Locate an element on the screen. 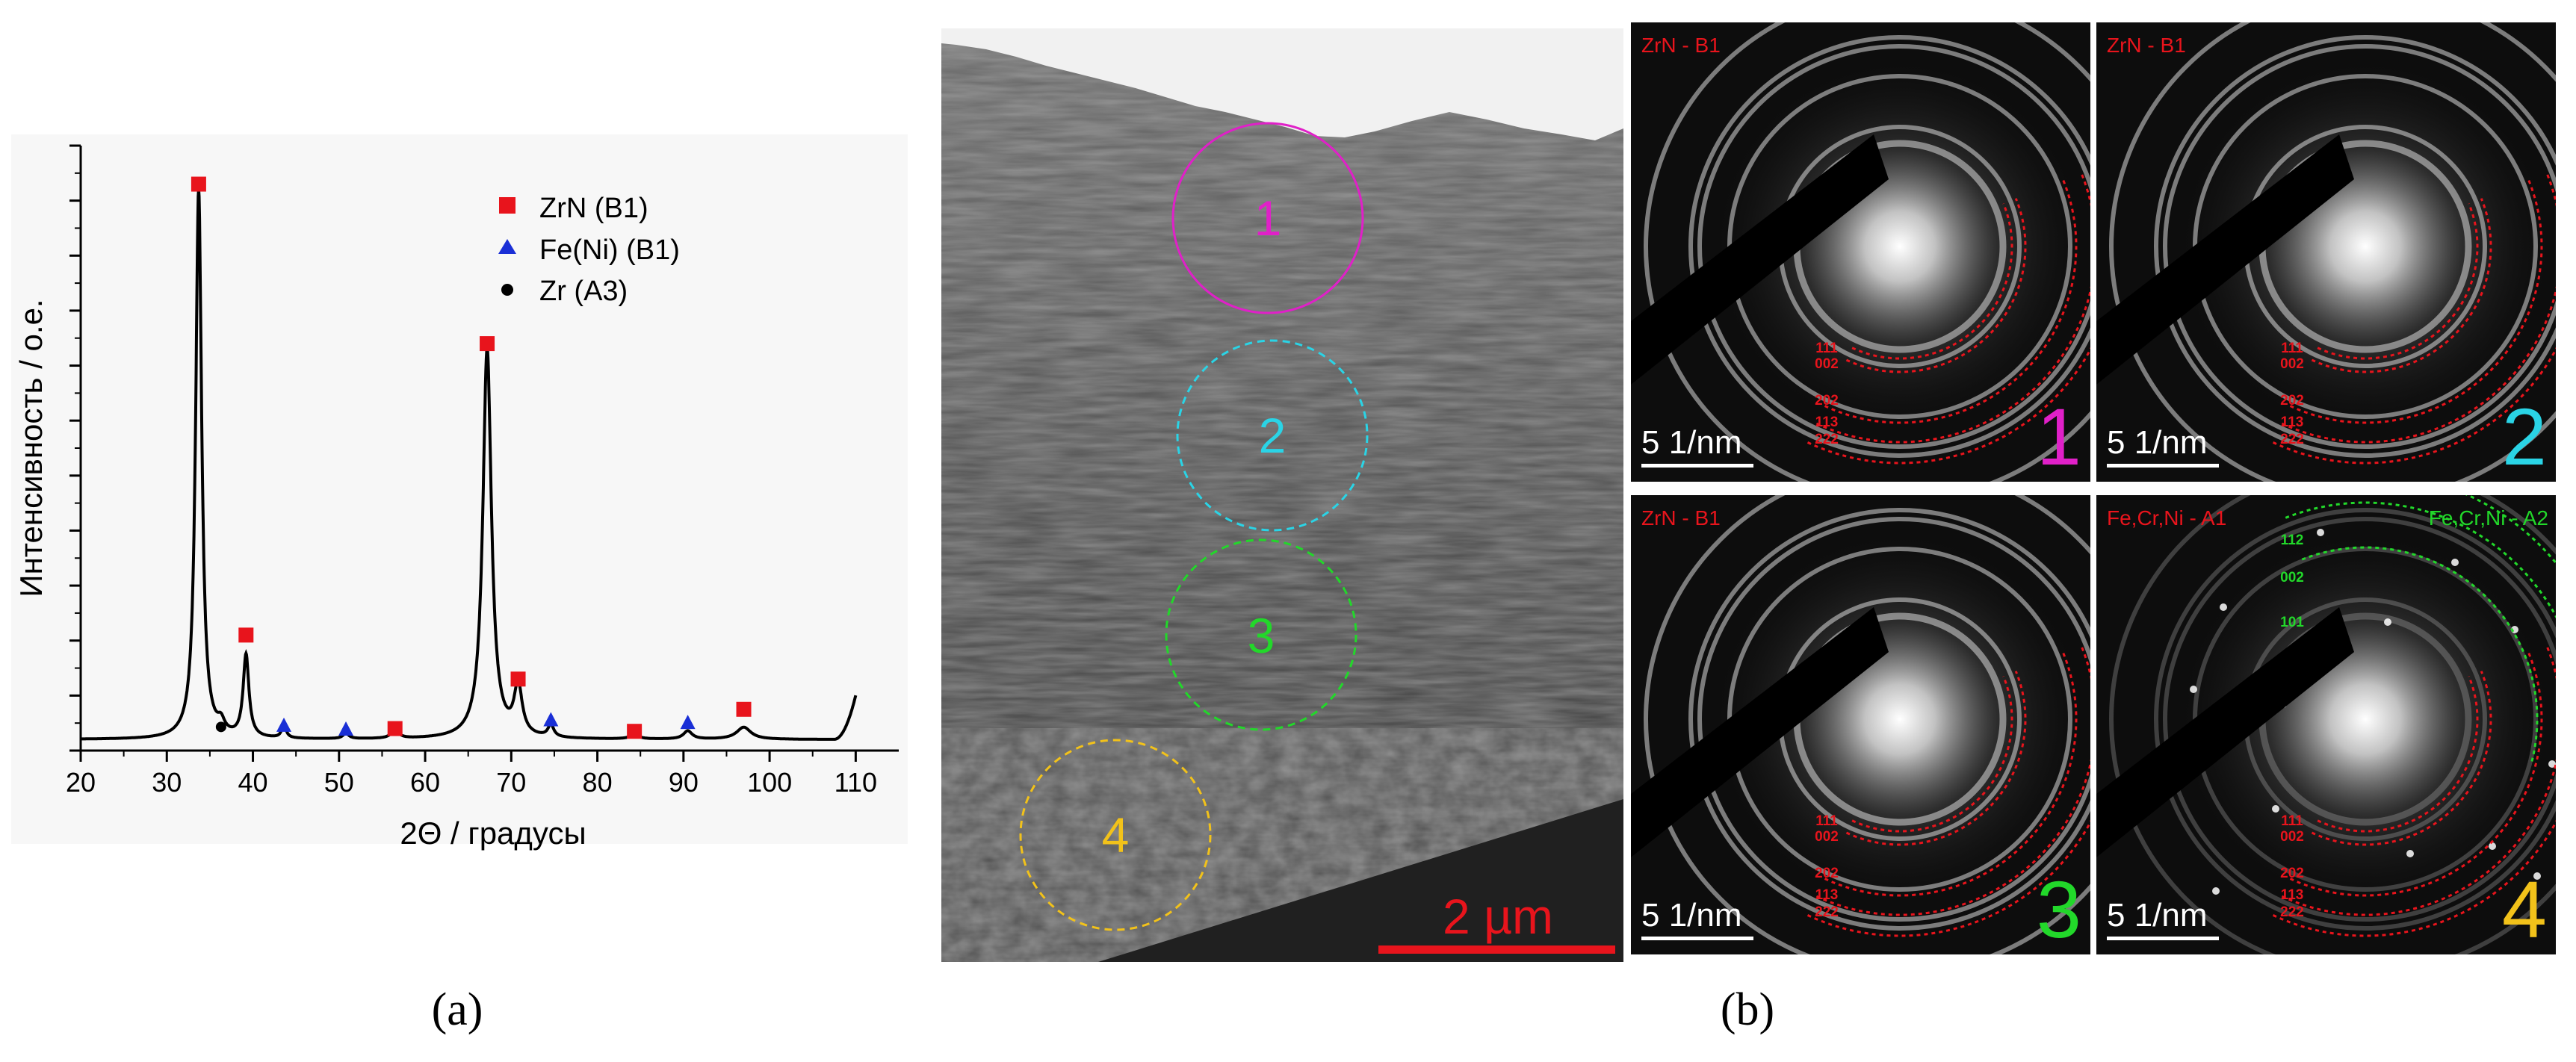 The width and height of the screenshot is (2576, 1062). saed-panel-number: 1 is located at coordinates (2059, 436).